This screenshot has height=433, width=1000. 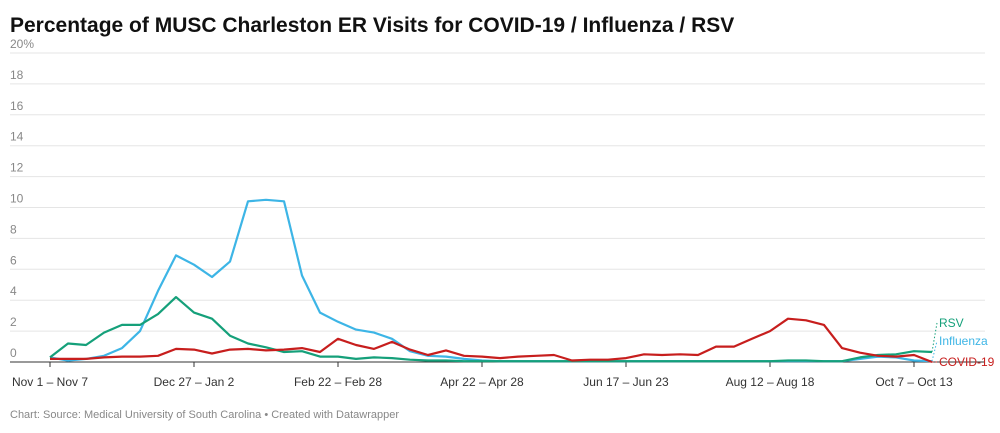 I want to click on y-tick-label: 16, so click(x=17, y=106).